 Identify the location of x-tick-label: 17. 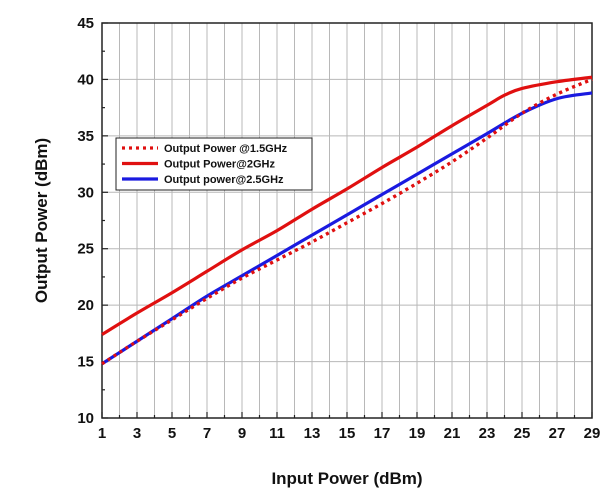
(382, 433).